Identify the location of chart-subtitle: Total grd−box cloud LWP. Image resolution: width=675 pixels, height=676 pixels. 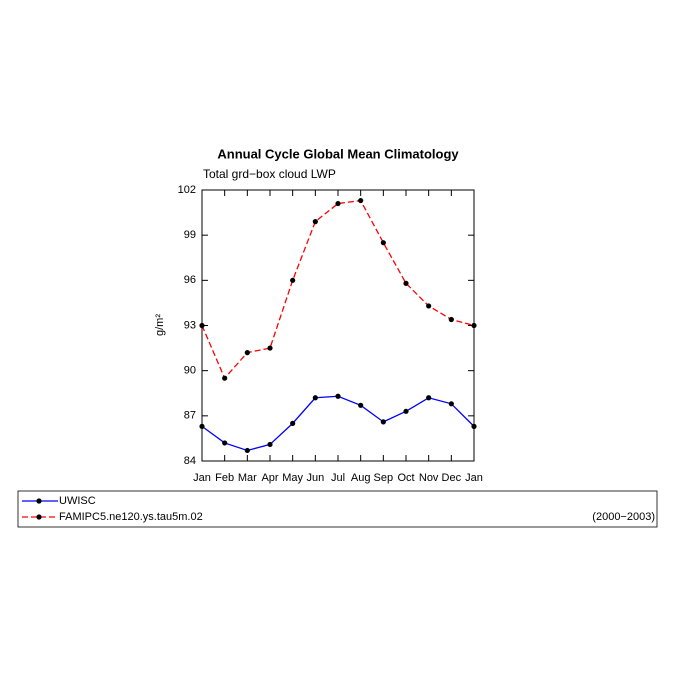
(269, 174).